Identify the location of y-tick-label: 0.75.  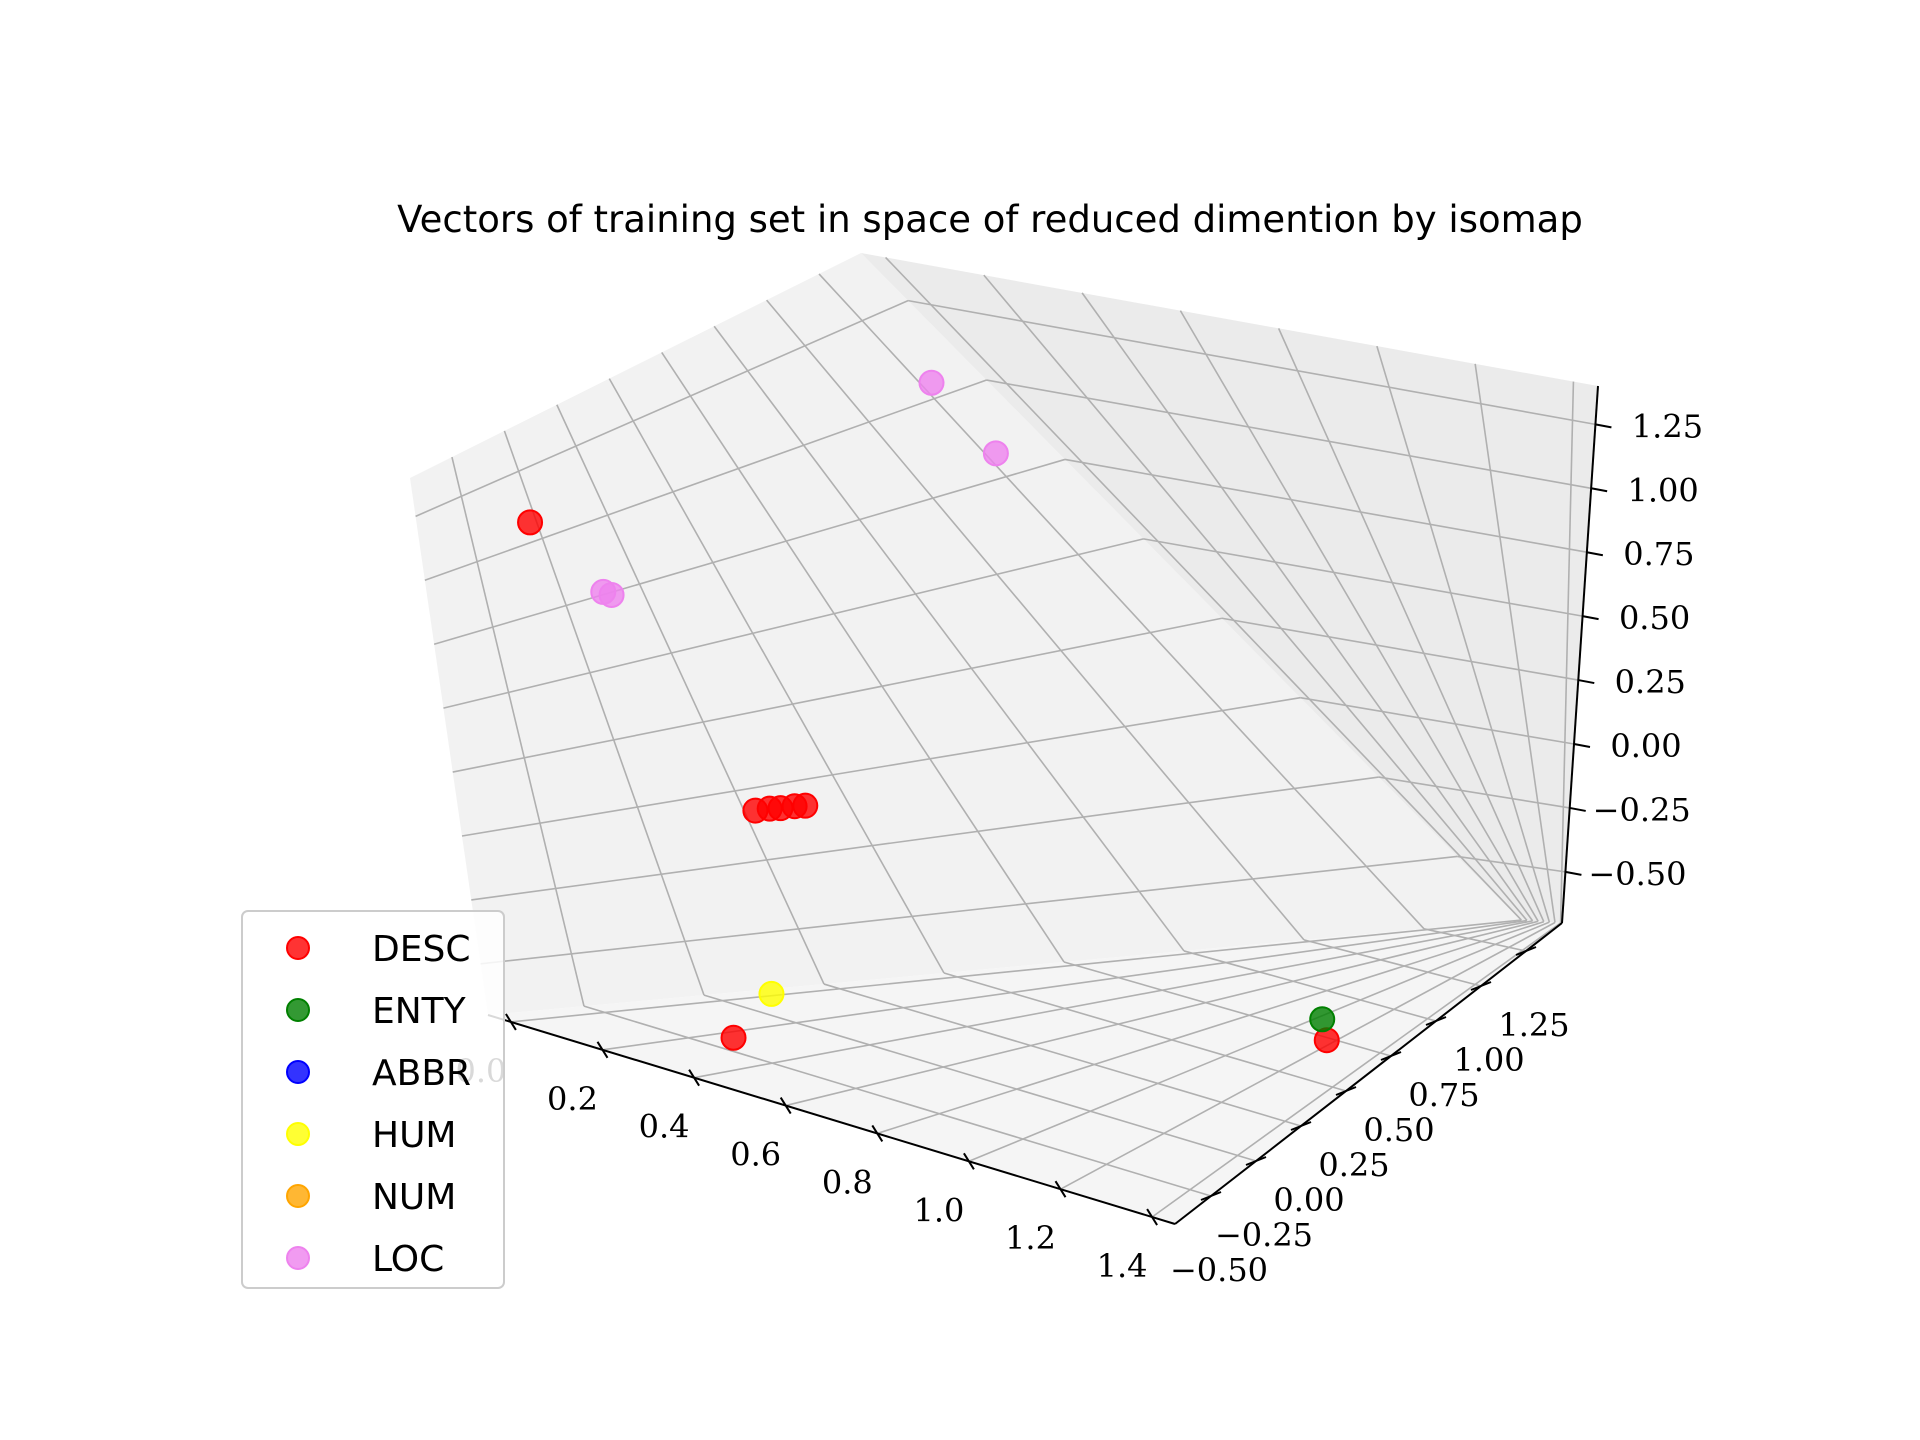
(1443, 1095).